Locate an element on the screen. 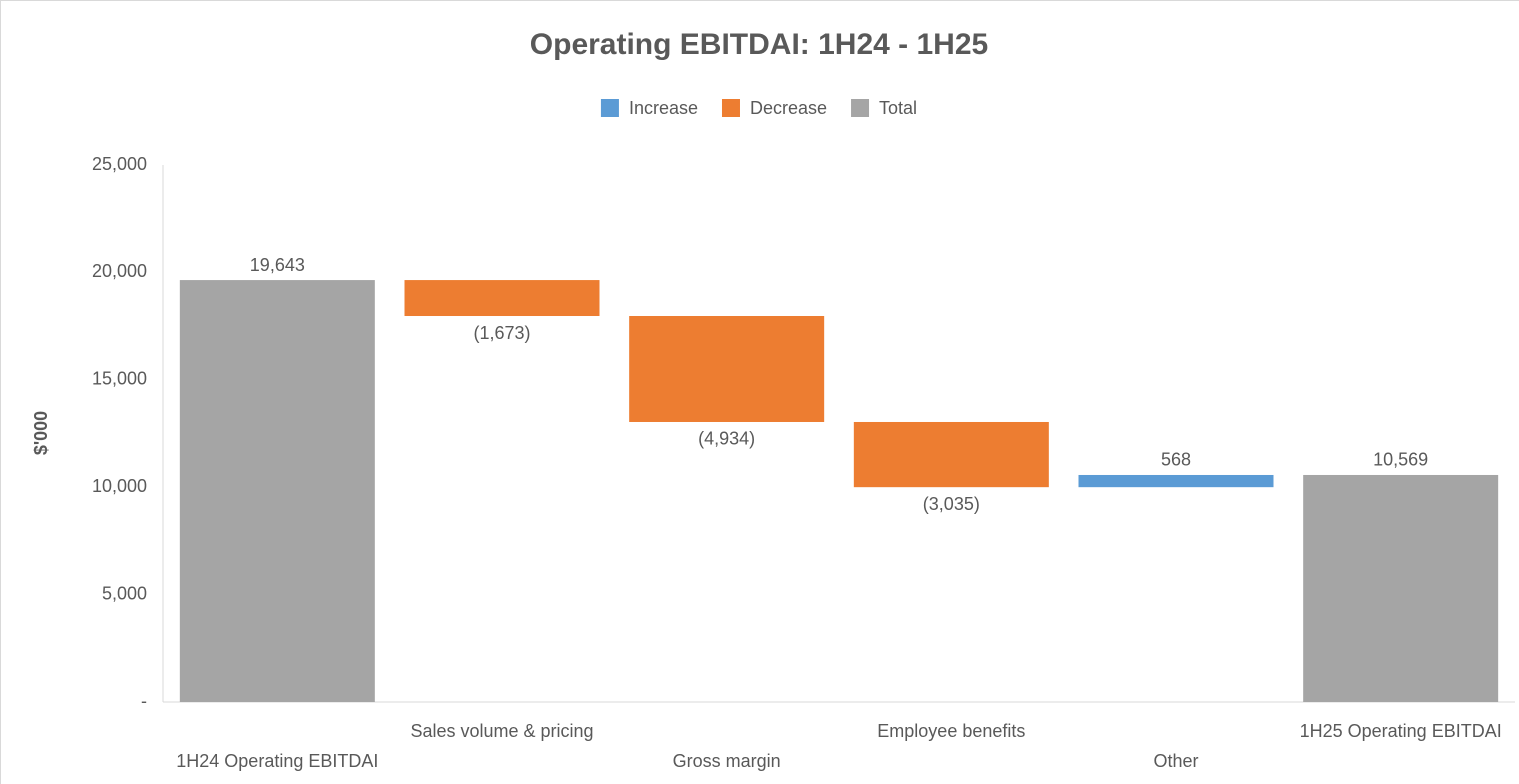 This screenshot has width=1519, height=784. x-tick-label: 1H24 Operating EBITDAI is located at coordinates (277, 761).